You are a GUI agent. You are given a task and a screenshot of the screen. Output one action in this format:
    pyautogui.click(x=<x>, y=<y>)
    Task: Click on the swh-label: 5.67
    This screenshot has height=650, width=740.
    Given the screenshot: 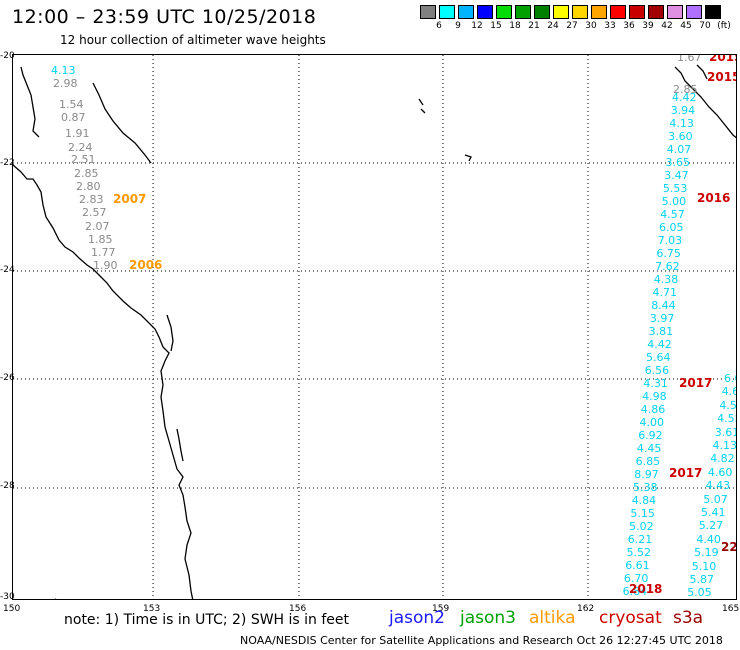 What is the action you would take?
    pyautogui.click(x=633, y=599)
    